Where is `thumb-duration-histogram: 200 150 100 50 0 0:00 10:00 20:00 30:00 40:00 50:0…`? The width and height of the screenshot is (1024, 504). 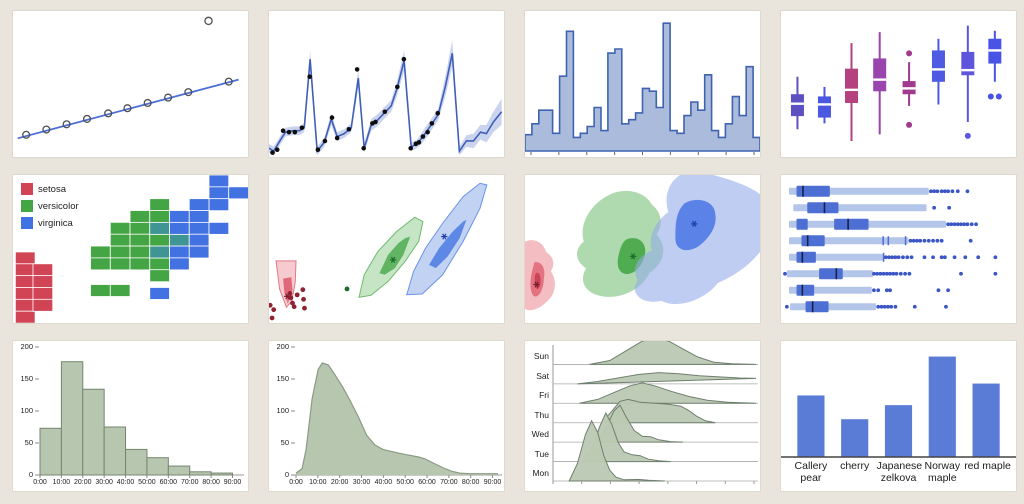
thumb-duration-histogram: 200 150 100 50 0 0:00 10:00 20:00 30:00 40:00 50:0… is located at coordinates (130, 416).